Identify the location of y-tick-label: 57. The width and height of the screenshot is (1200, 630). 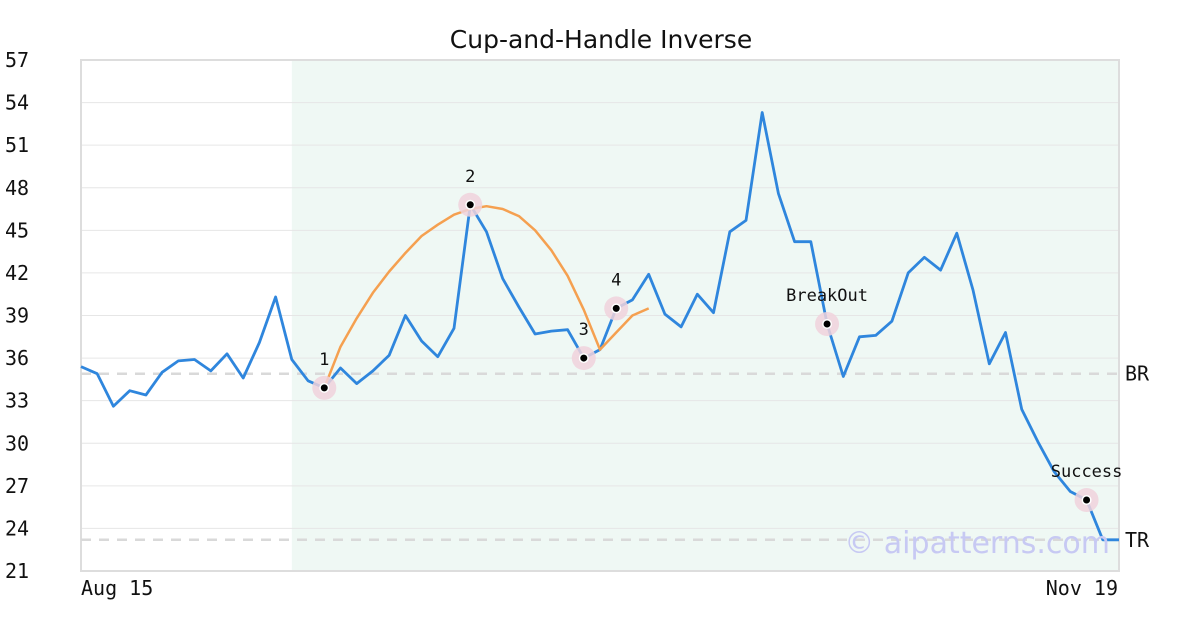
(17, 60).